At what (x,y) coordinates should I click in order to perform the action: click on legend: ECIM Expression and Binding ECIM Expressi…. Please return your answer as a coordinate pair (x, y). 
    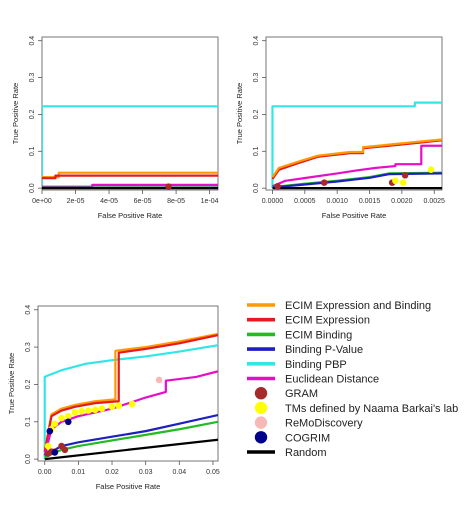
    Looking at the image, I should click on (352, 379).